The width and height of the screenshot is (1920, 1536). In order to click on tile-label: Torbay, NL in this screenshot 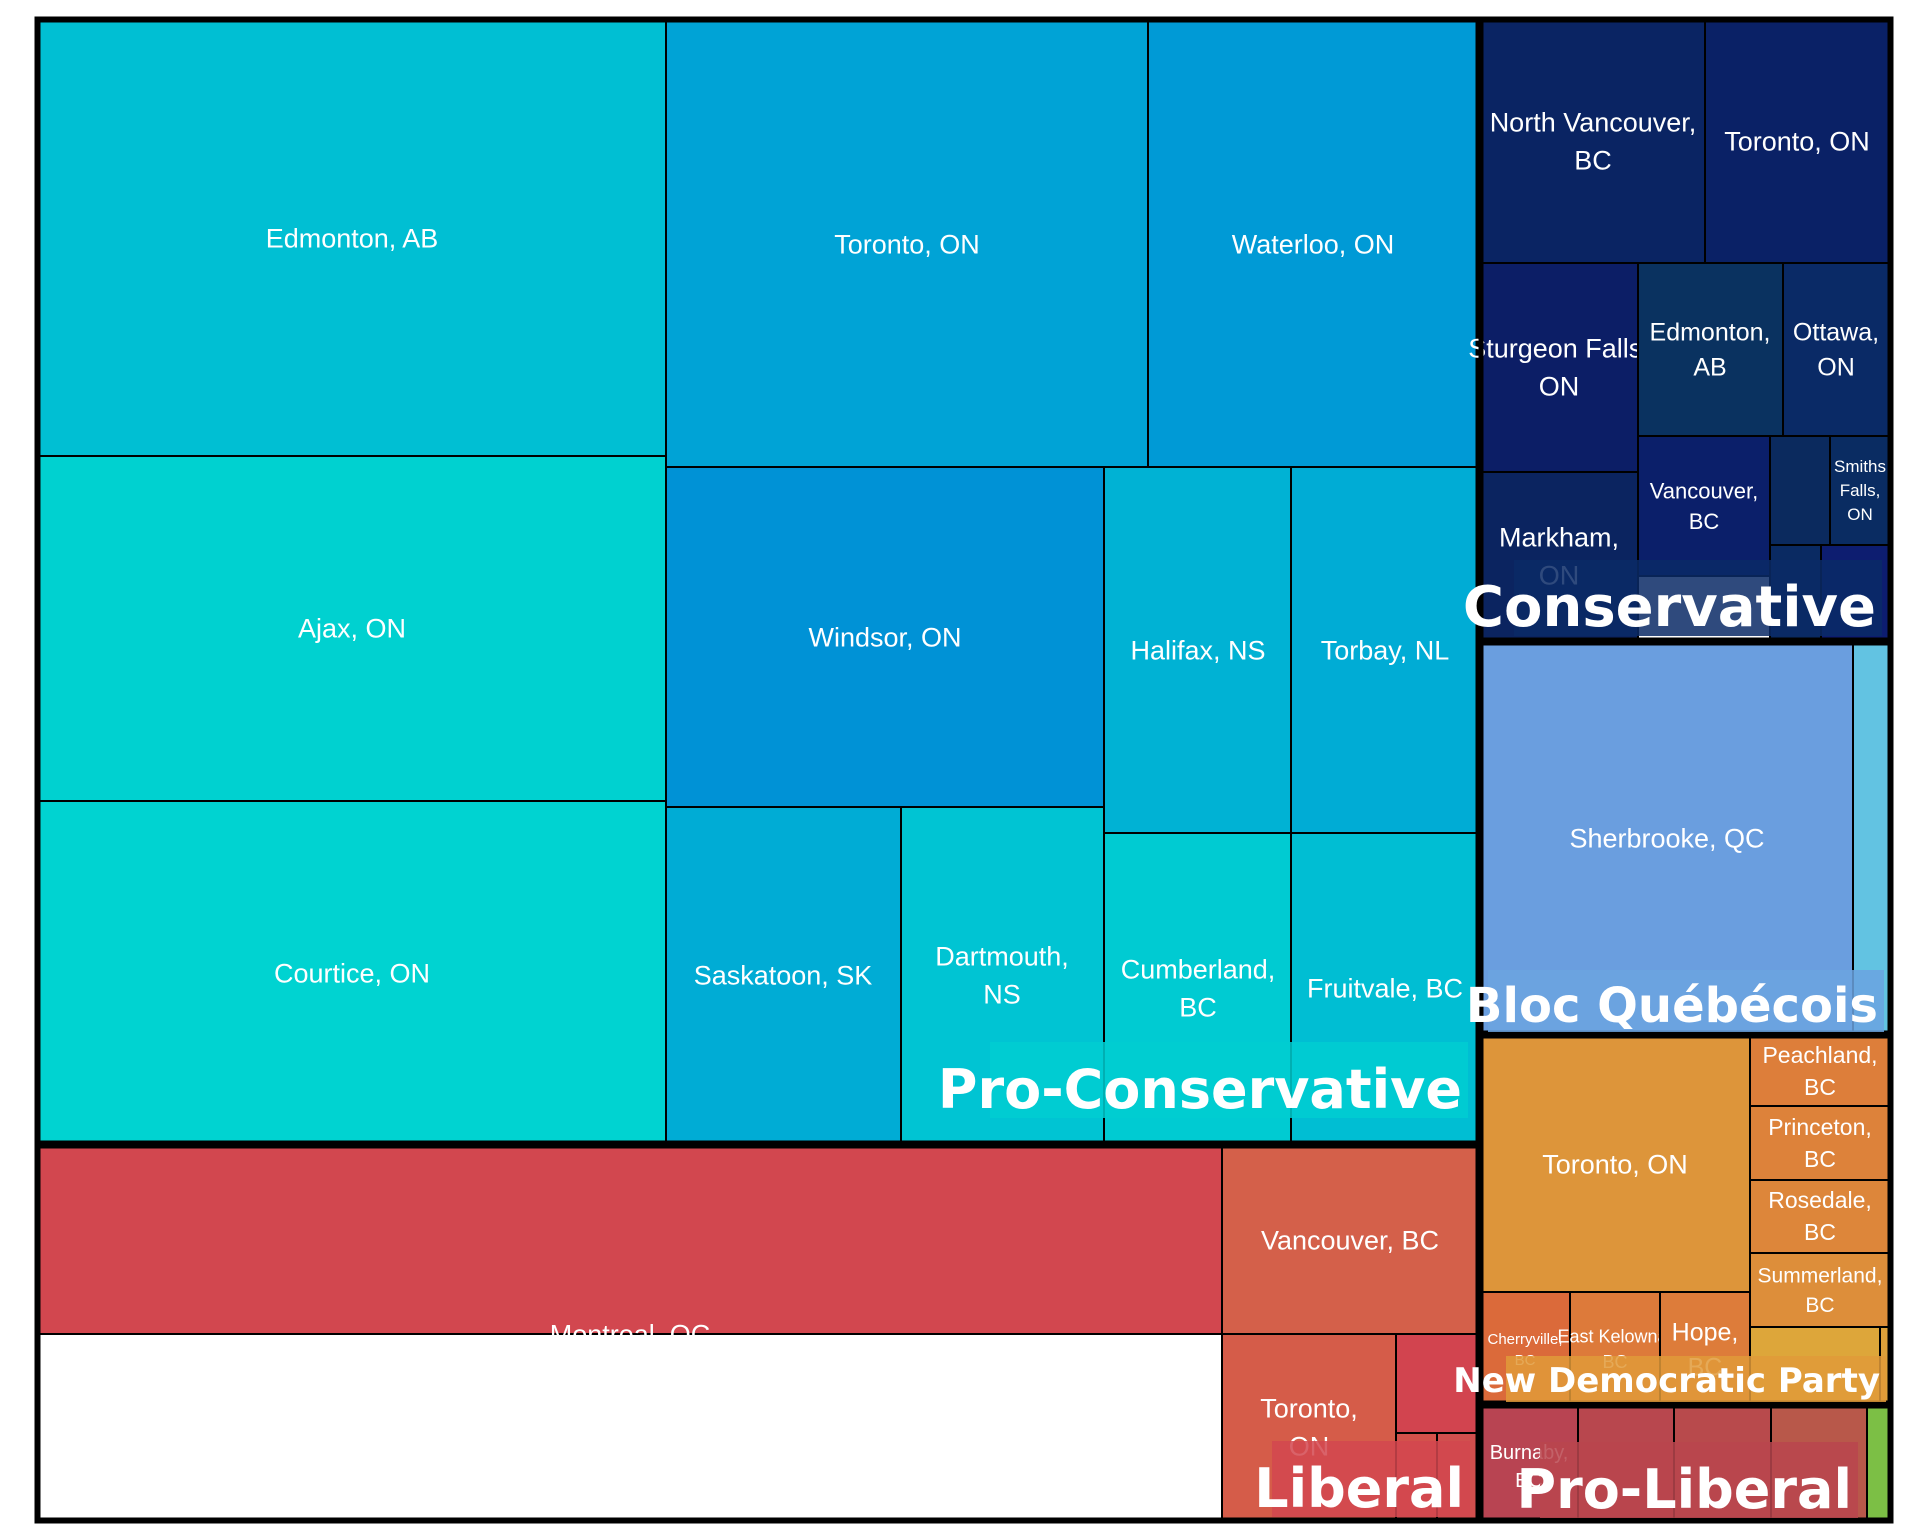, I will do `click(1385, 650)`.